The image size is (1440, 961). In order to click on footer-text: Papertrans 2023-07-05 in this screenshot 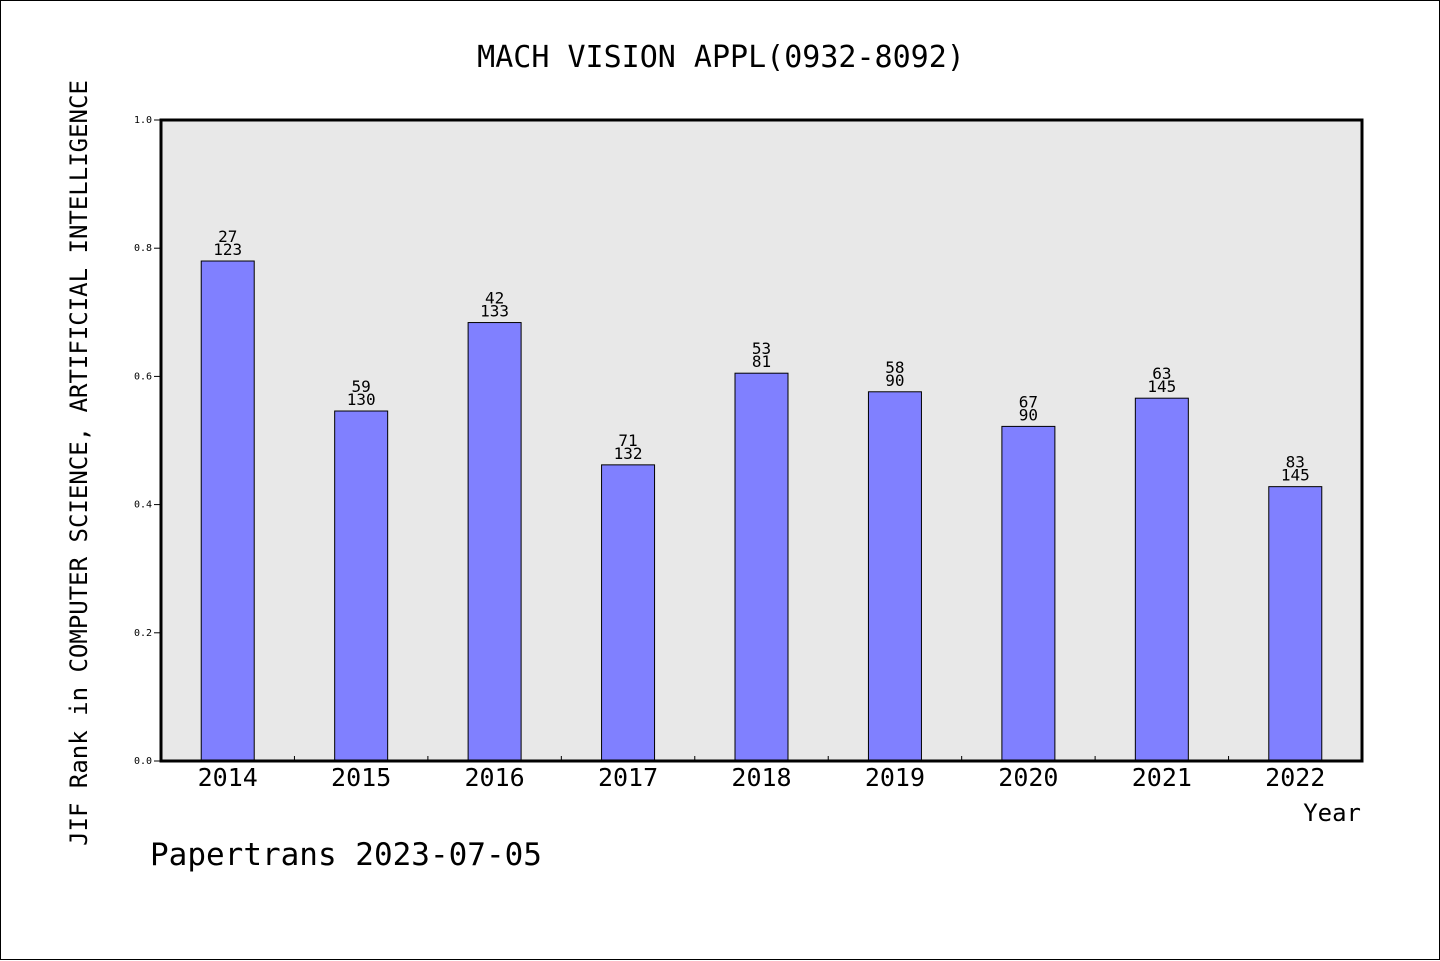, I will do `click(346, 855)`.